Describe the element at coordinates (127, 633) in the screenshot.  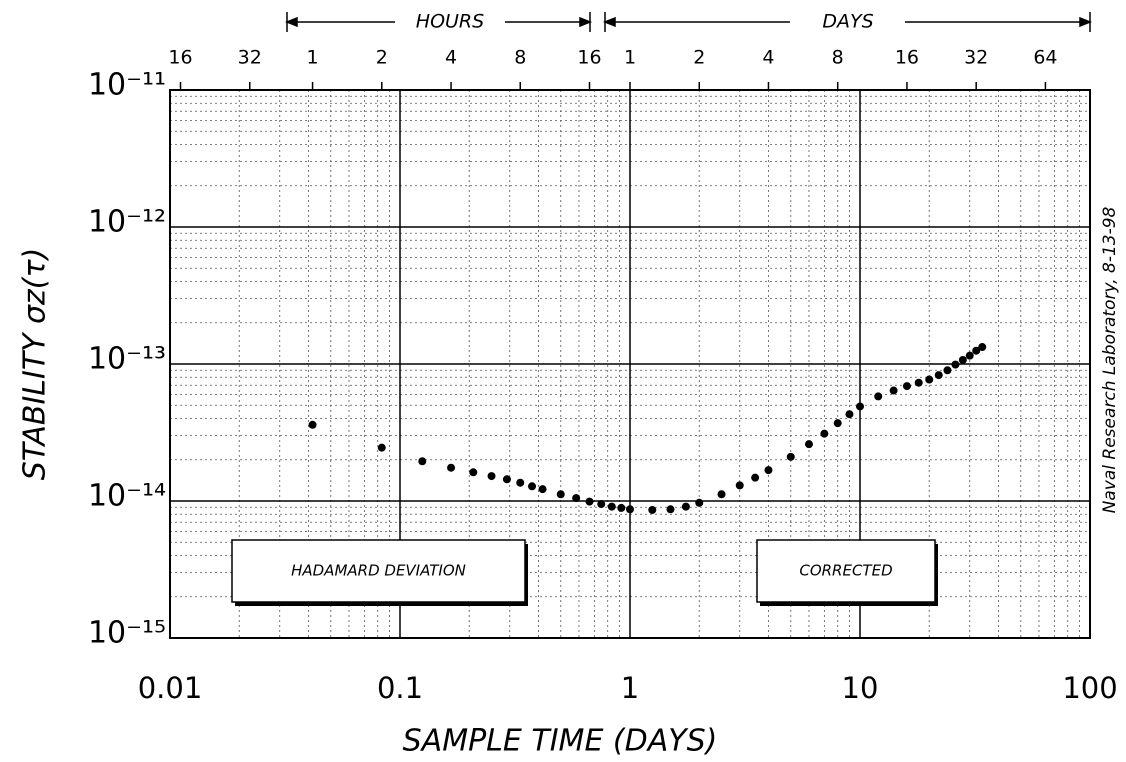
I see `y-tick-label: 10⁻¹⁵` at that location.